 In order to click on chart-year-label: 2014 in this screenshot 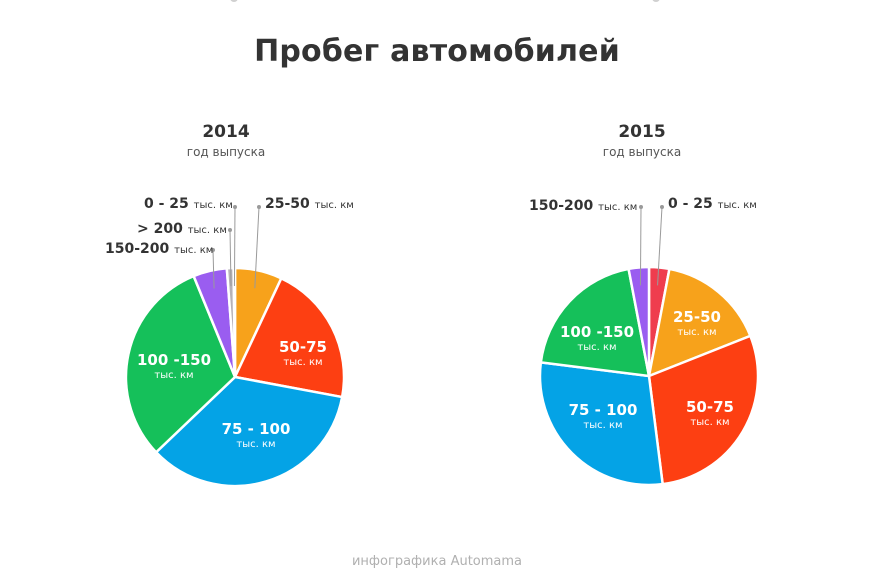, I will do `click(226, 132)`.